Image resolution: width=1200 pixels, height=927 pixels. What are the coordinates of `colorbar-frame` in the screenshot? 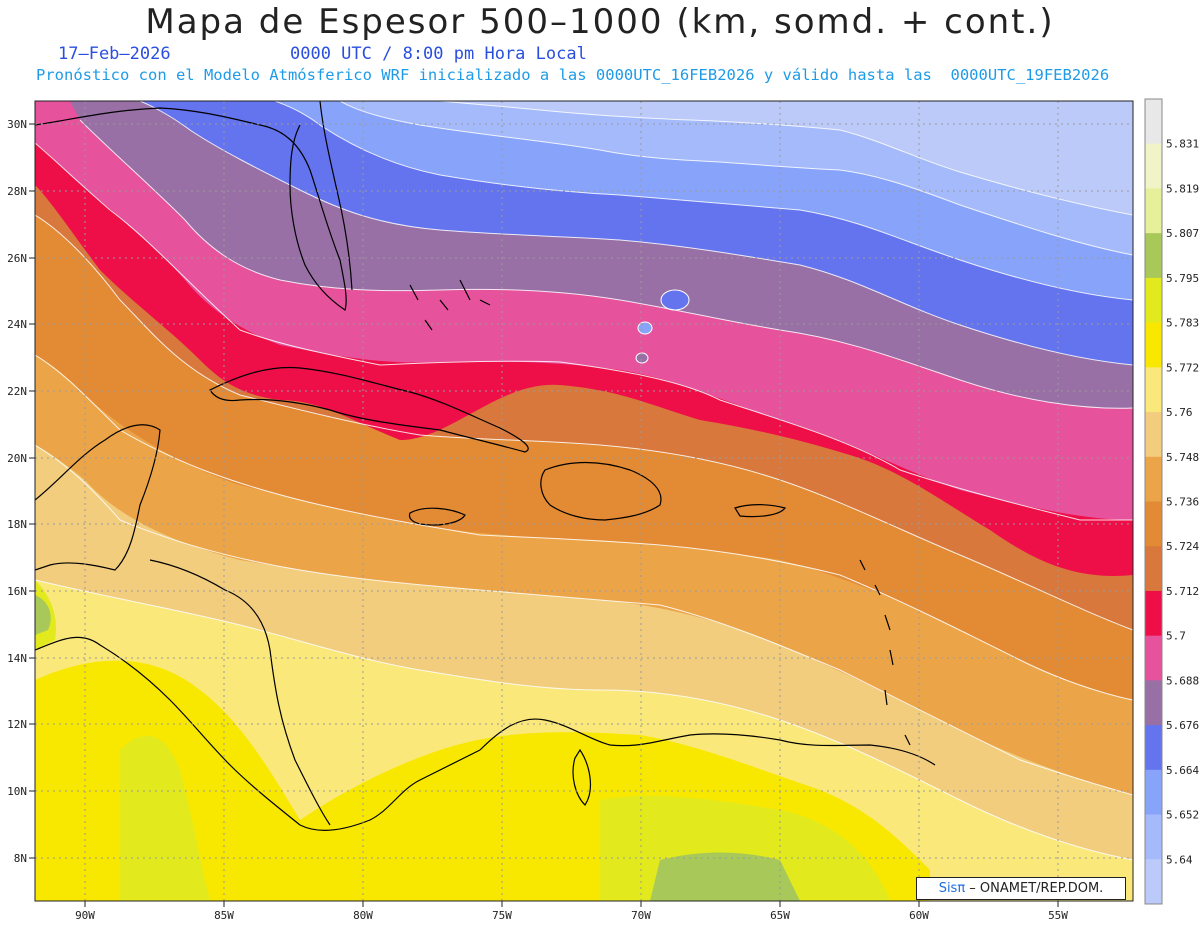 It's located at (1153, 501).